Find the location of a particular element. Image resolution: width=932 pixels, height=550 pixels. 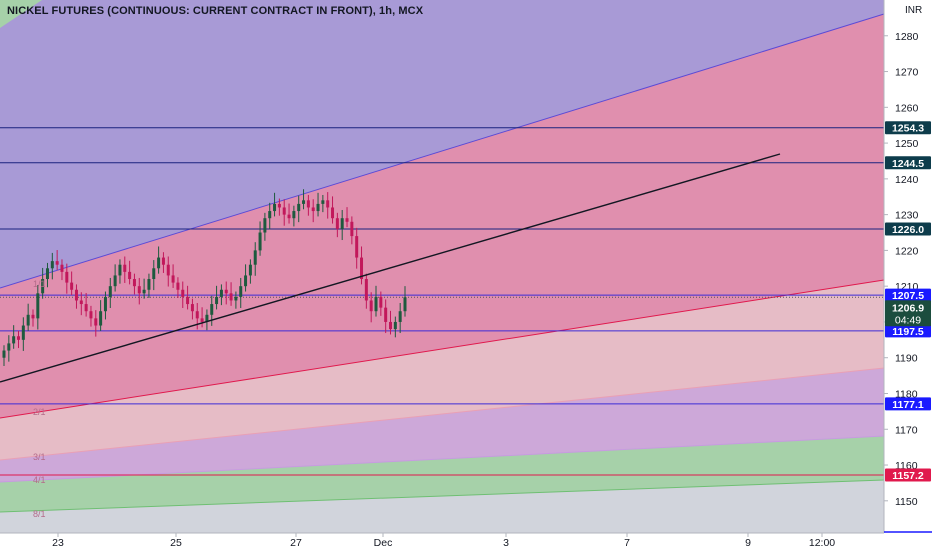

hline-price-label: 1207.5 is located at coordinates (908, 296).